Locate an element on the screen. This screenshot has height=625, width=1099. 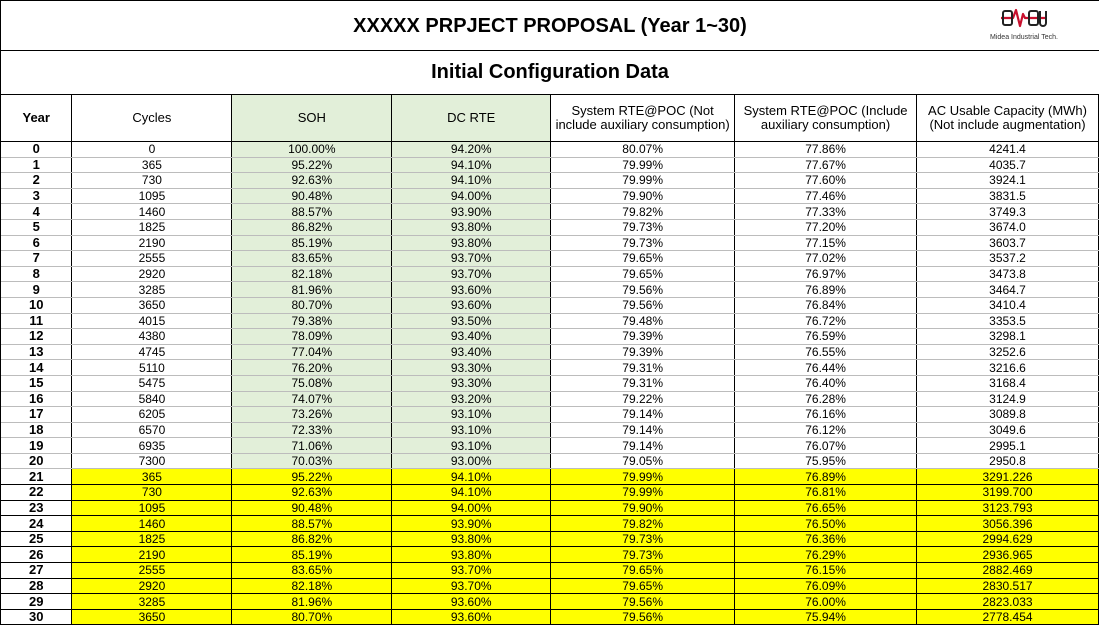
cell-system-rte-aux: 76.40% is located at coordinates (826, 383).